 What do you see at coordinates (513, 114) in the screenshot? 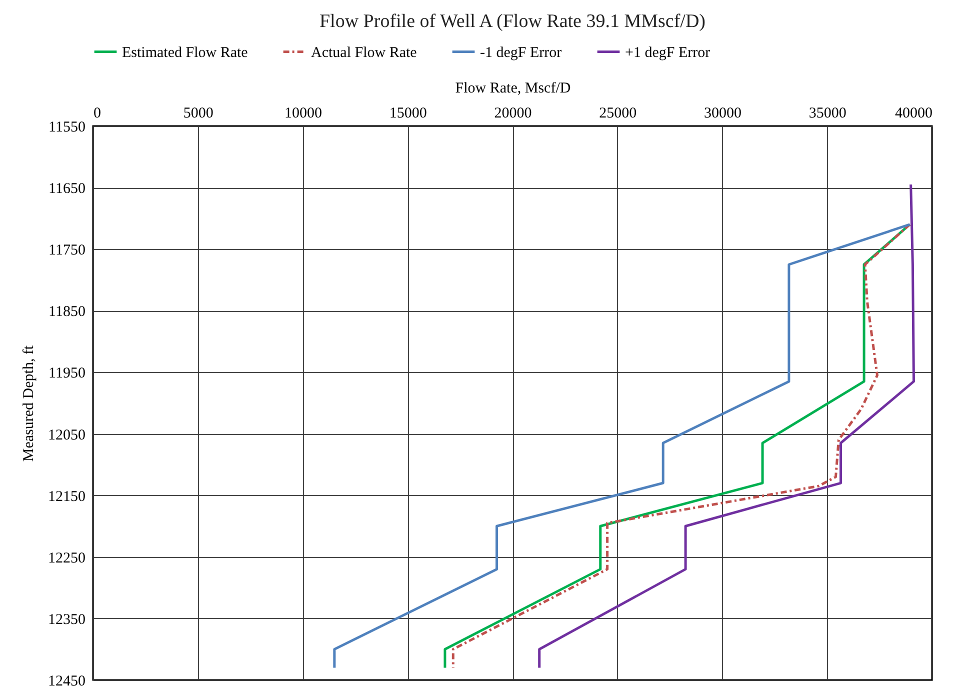
I see `x-tick-label: 20000` at bounding box center [513, 114].